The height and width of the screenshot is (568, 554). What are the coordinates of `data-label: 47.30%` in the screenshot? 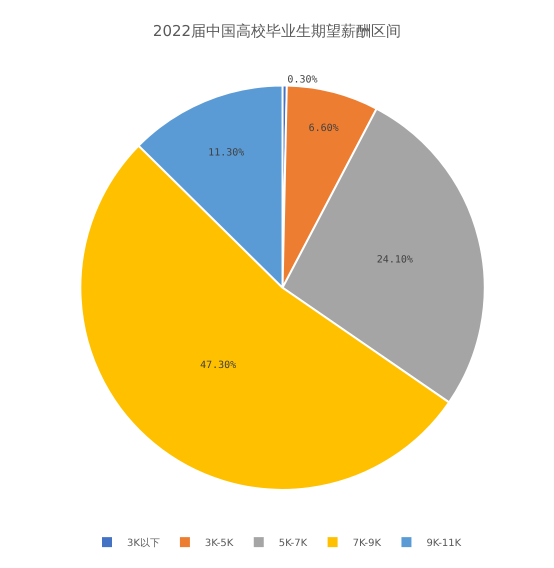 It's located at (218, 366).